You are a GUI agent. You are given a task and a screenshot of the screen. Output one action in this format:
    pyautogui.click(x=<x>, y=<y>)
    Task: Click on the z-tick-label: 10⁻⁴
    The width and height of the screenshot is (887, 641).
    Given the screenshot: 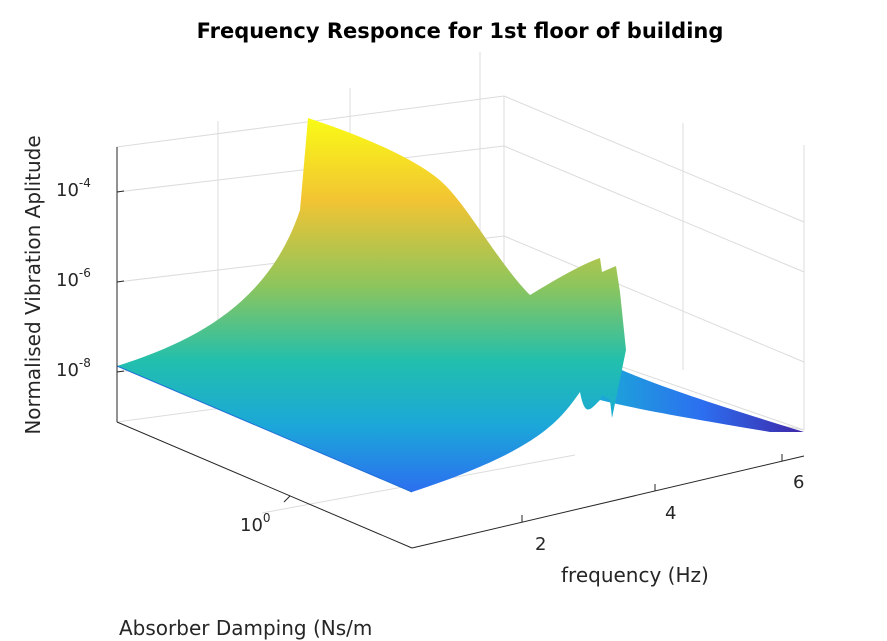 What is the action you would take?
    pyautogui.click(x=73, y=188)
    